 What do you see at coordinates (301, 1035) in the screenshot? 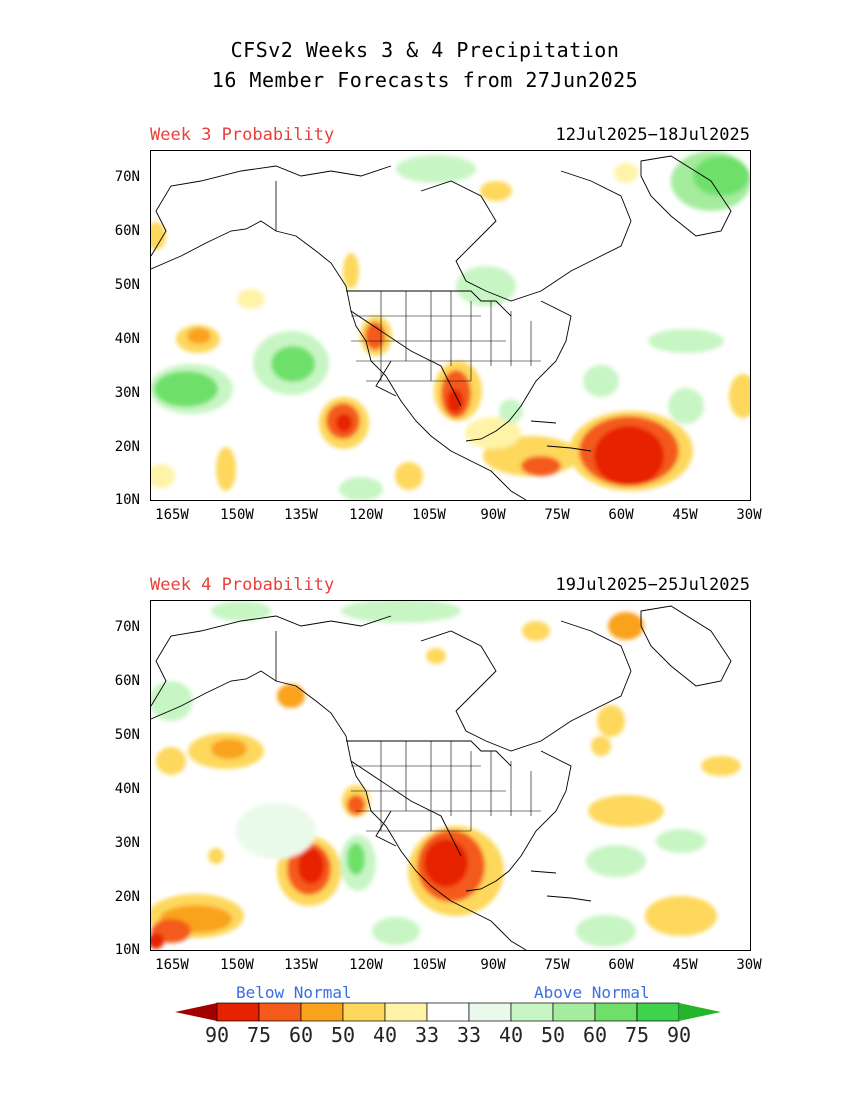
I see `legend-value-below-60: 60` at bounding box center [301, 1035].